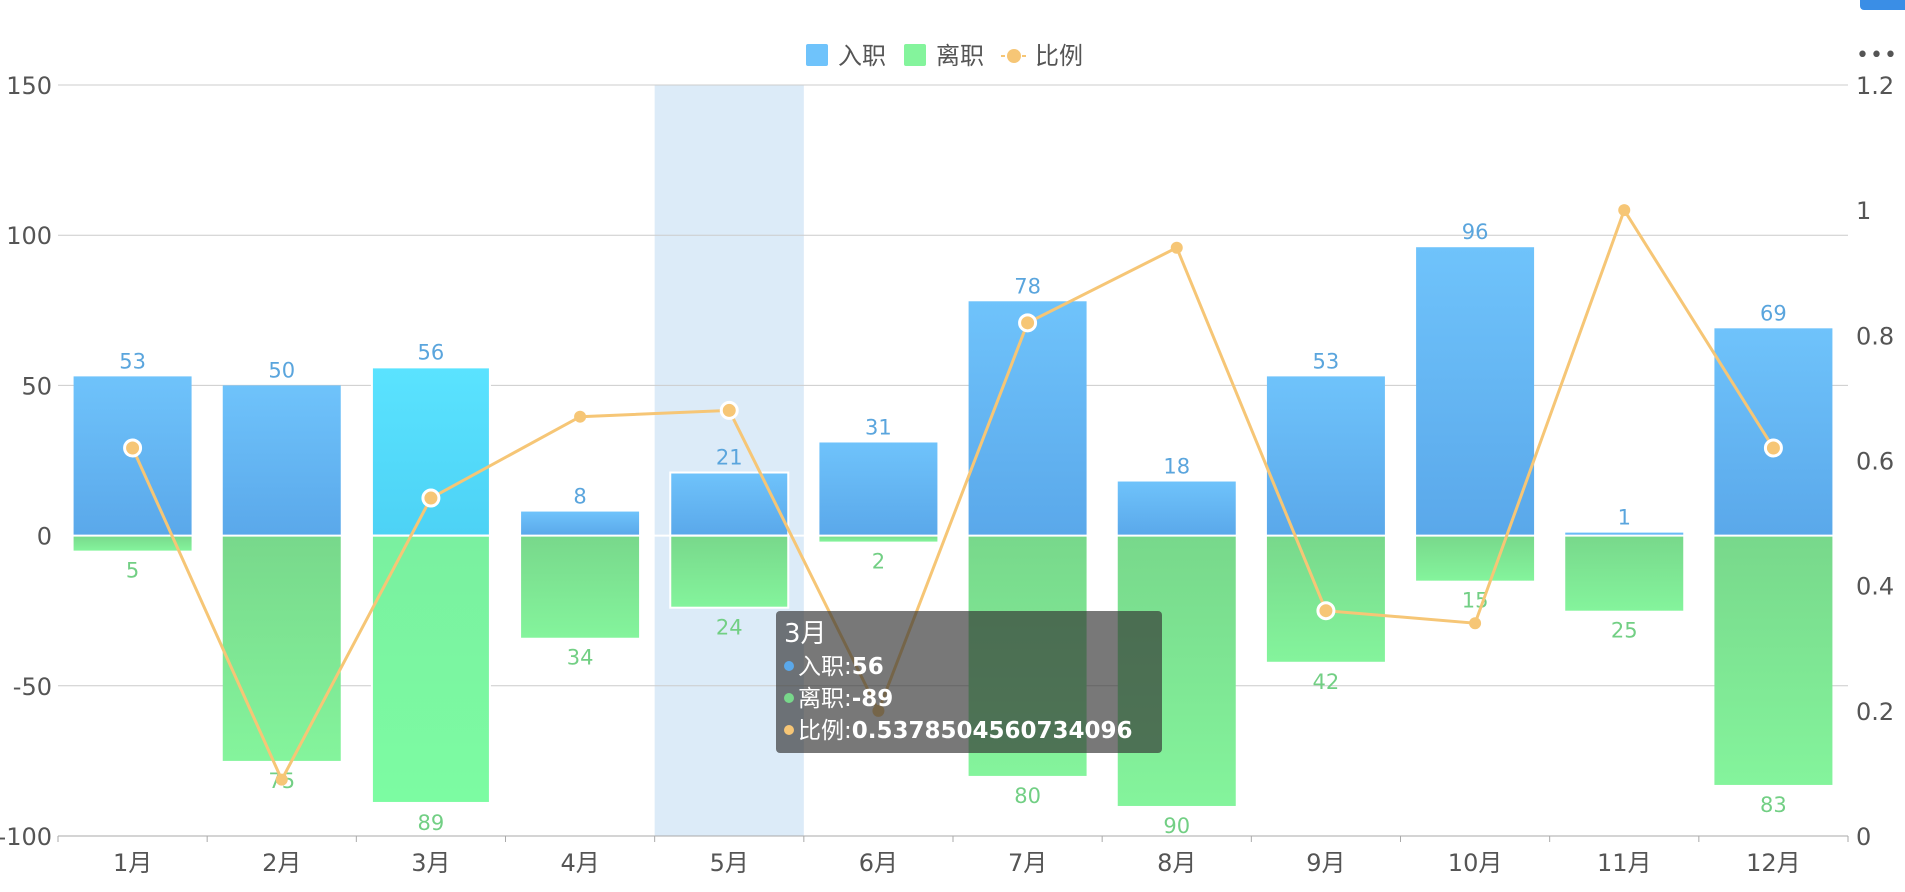 This screenshot has width=1905, height=892. What do you see at coordinates (944, 56) in the screenshot?
I see `legend: 入职 离职 比例` at bounding box center [944, 56].